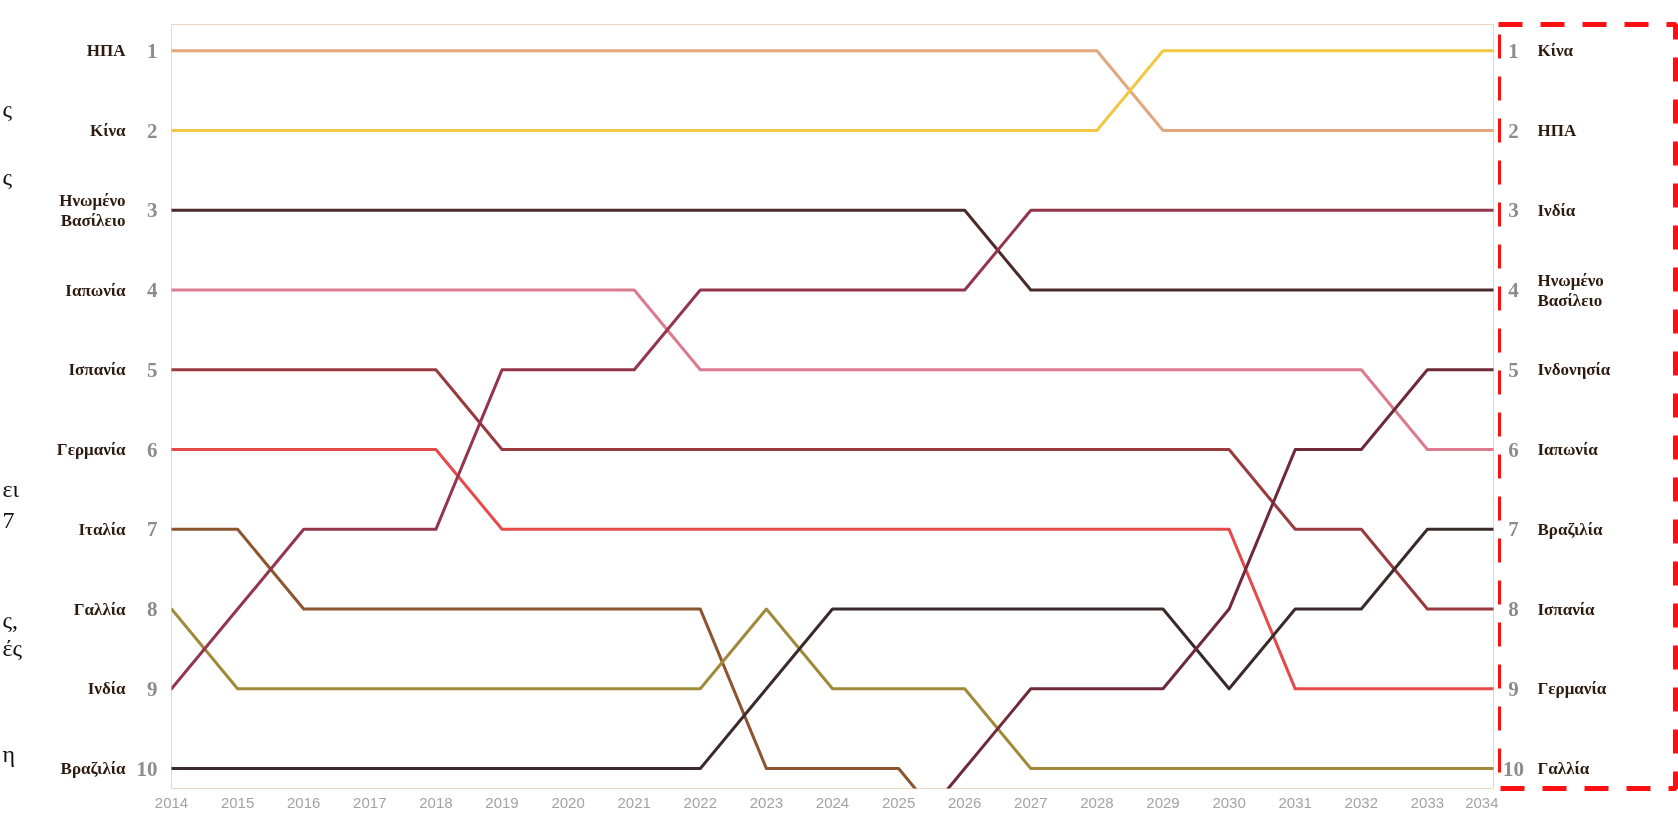 Image resolution: width=1678 pixels, height=817 pixels. Describe the element at coordinates (1163, 802) in the screenshot. I see `x-tick-label: 2029` at that location.